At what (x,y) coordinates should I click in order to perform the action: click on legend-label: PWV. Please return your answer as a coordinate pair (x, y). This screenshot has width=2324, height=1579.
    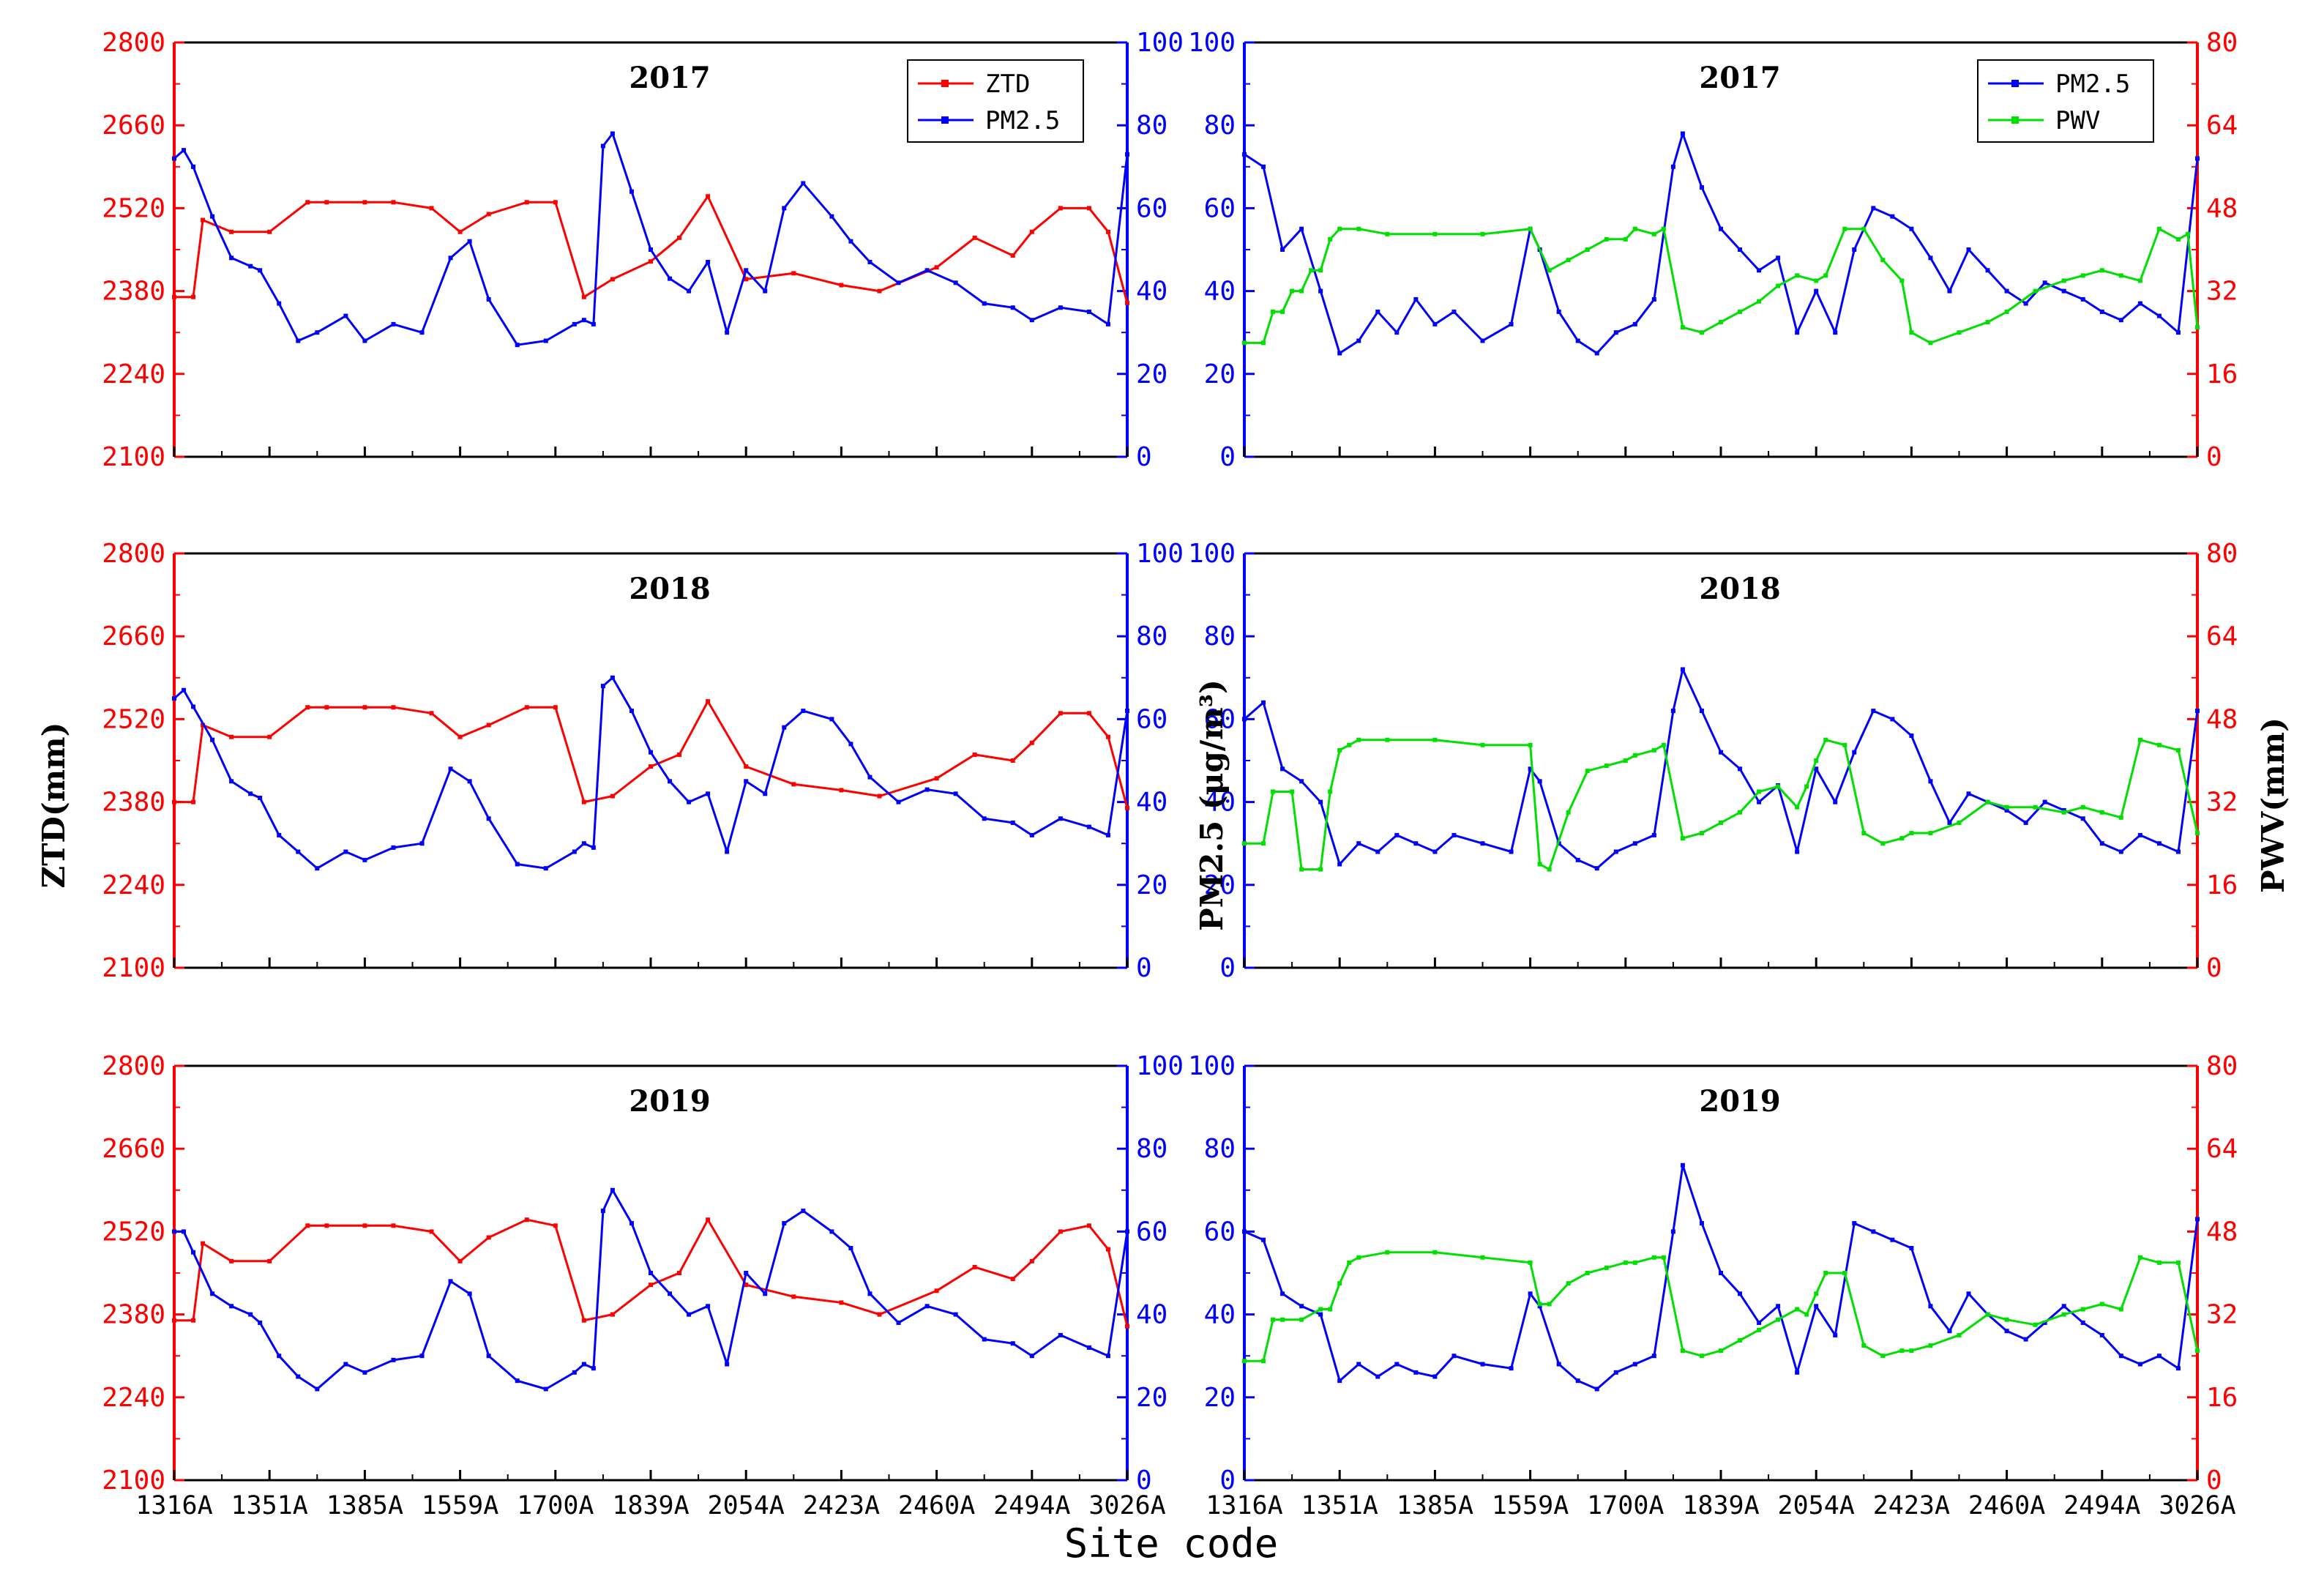
    Looking at the image, I should click on (2077, 120).